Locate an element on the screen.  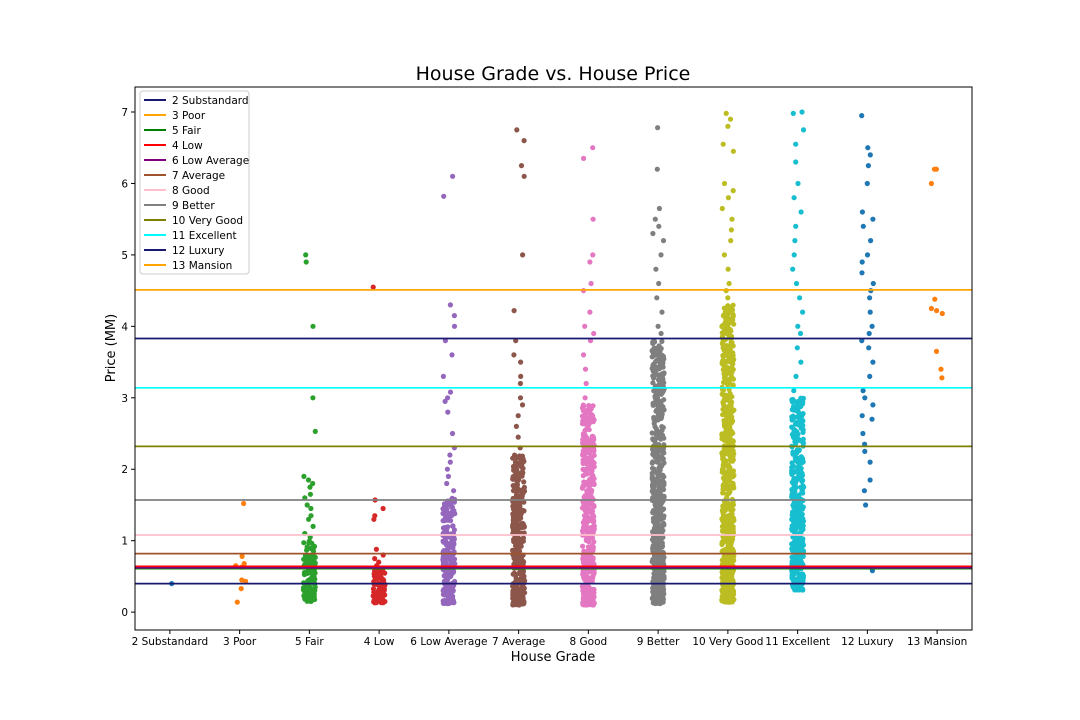
y-axis: 0 1 2 3 4 5 6 7 is located at coordinates (128, 363).